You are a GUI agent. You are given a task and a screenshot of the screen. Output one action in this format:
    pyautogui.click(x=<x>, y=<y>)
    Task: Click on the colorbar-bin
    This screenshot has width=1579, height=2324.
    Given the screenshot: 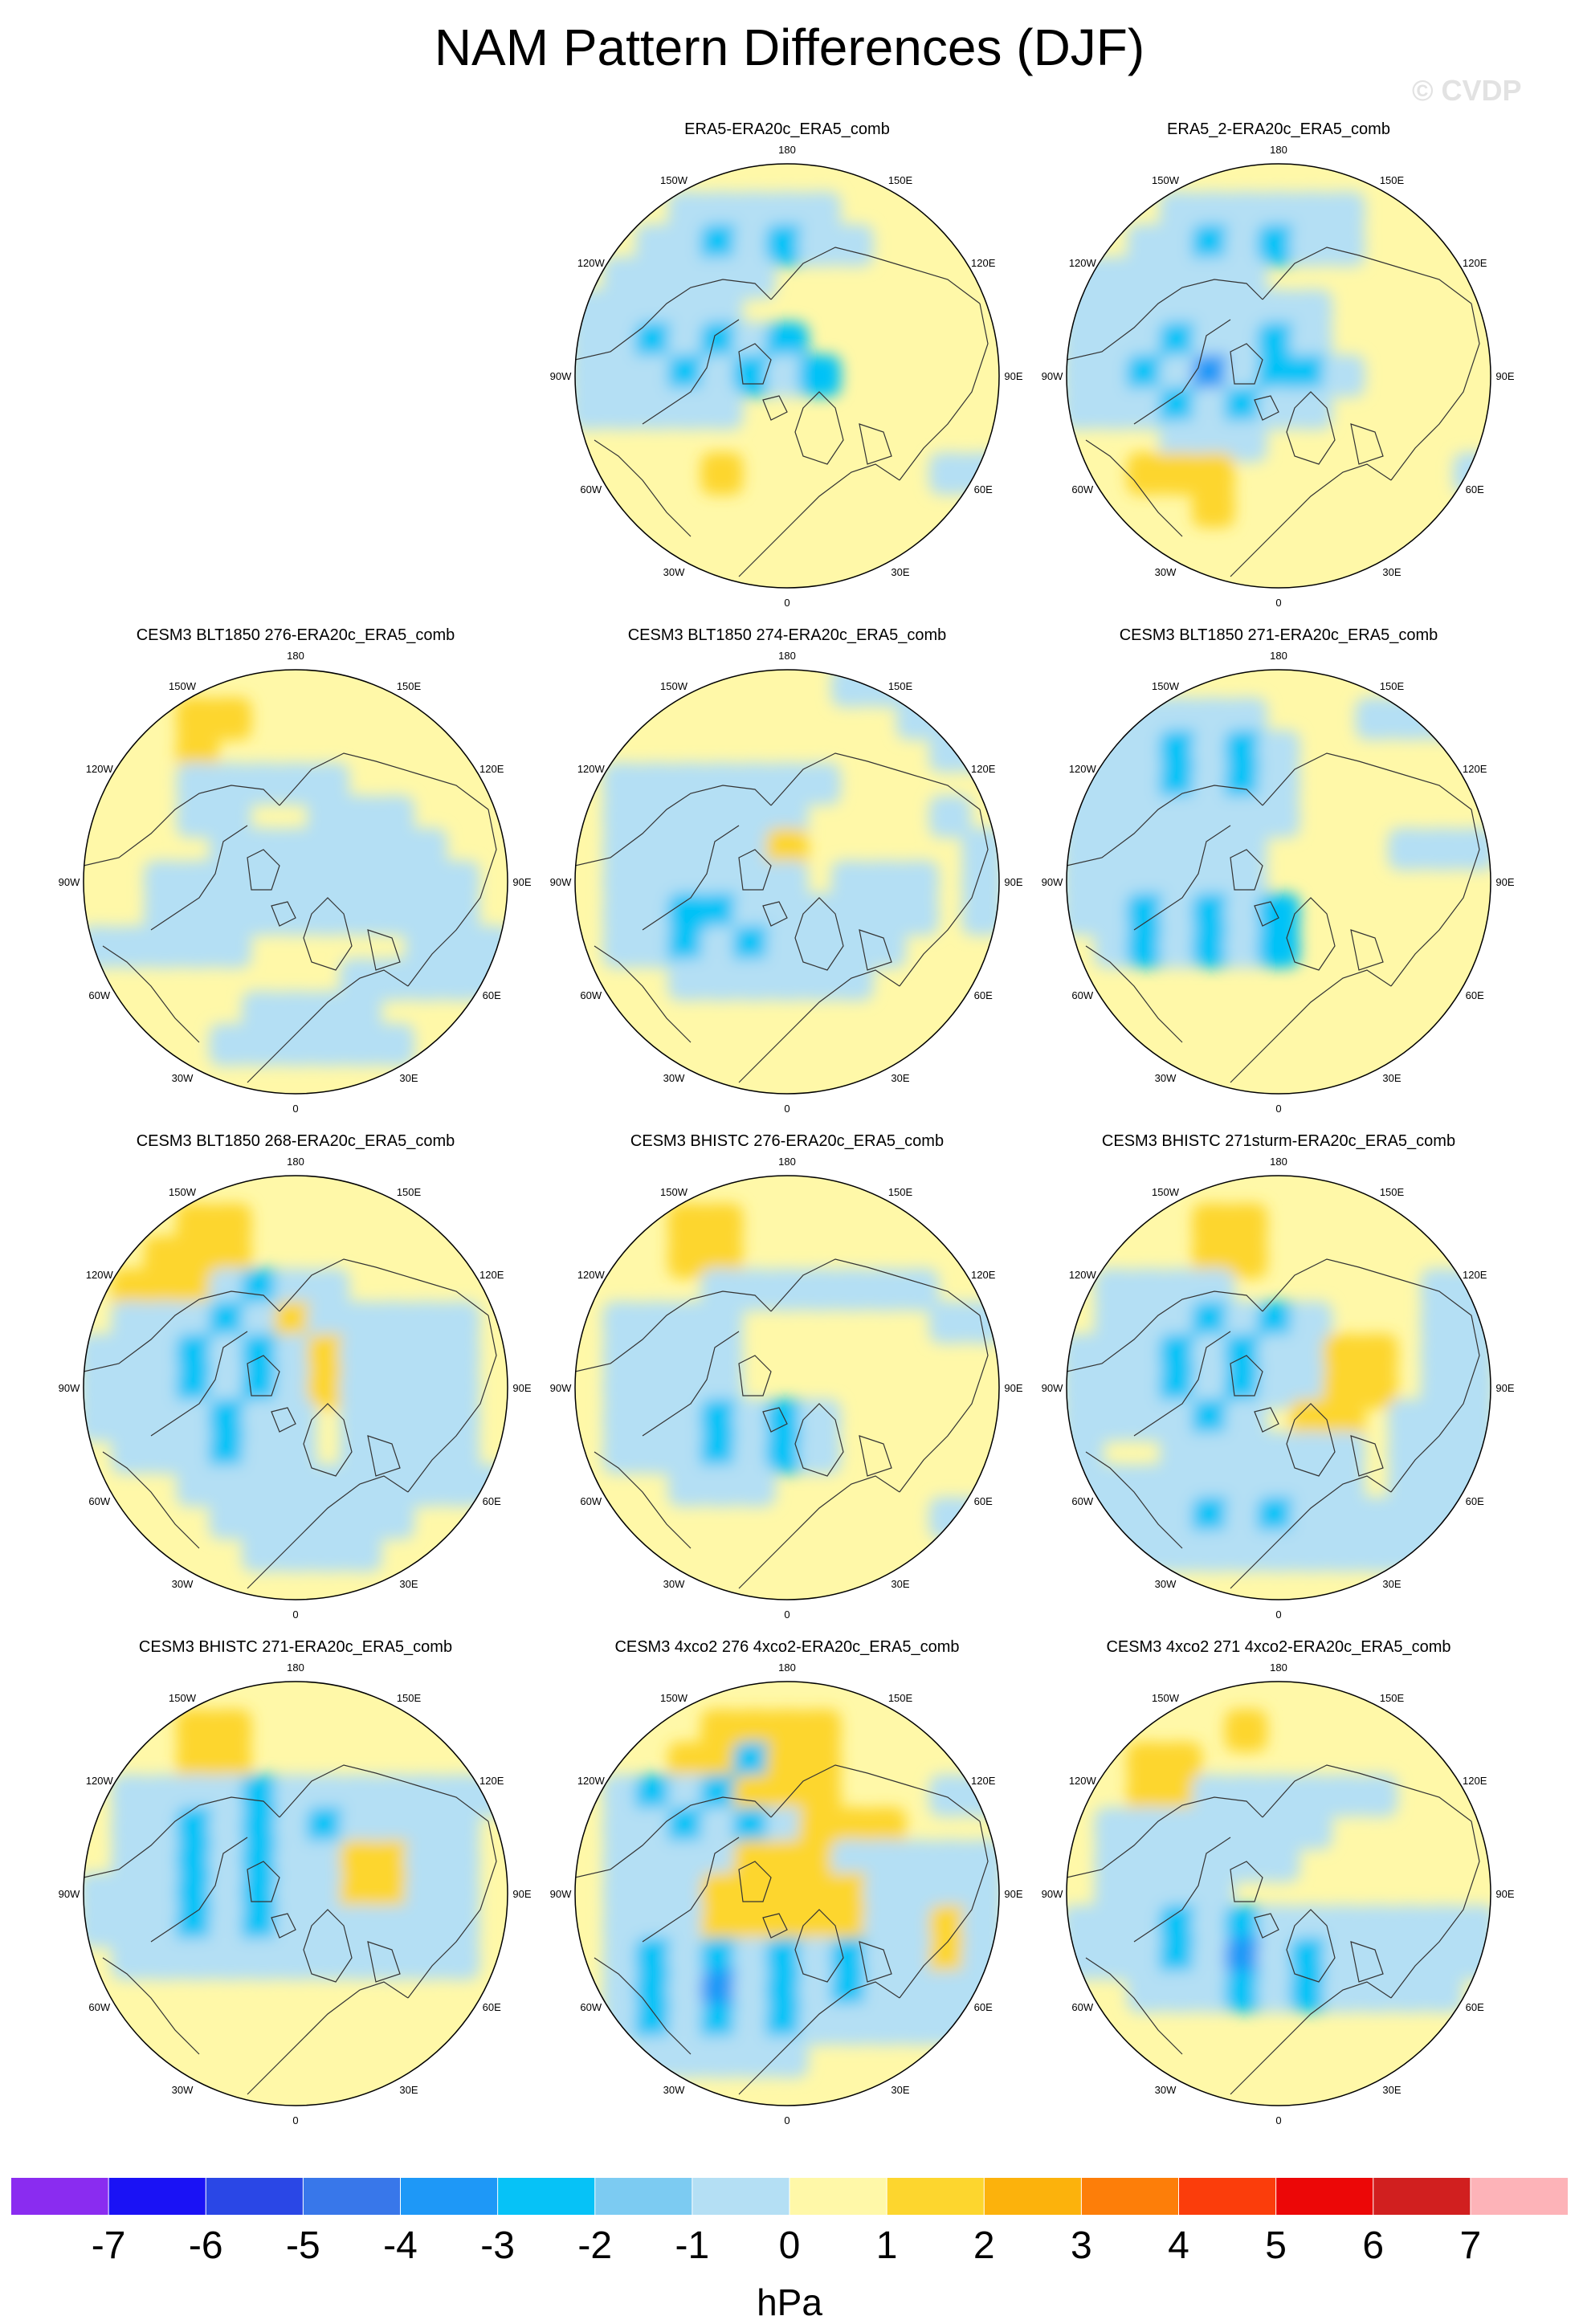 What is the action you would take?
    pyautogui.click(x=1130, y=2196)
    